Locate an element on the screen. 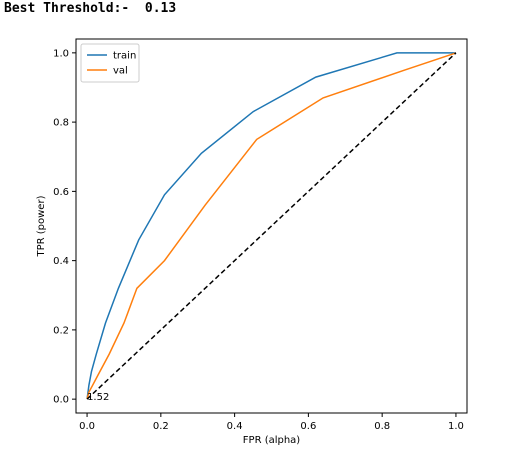 This screenshot has width=524, height=469. y-tick-label: 0.6 is located at coordinates (61, 192).